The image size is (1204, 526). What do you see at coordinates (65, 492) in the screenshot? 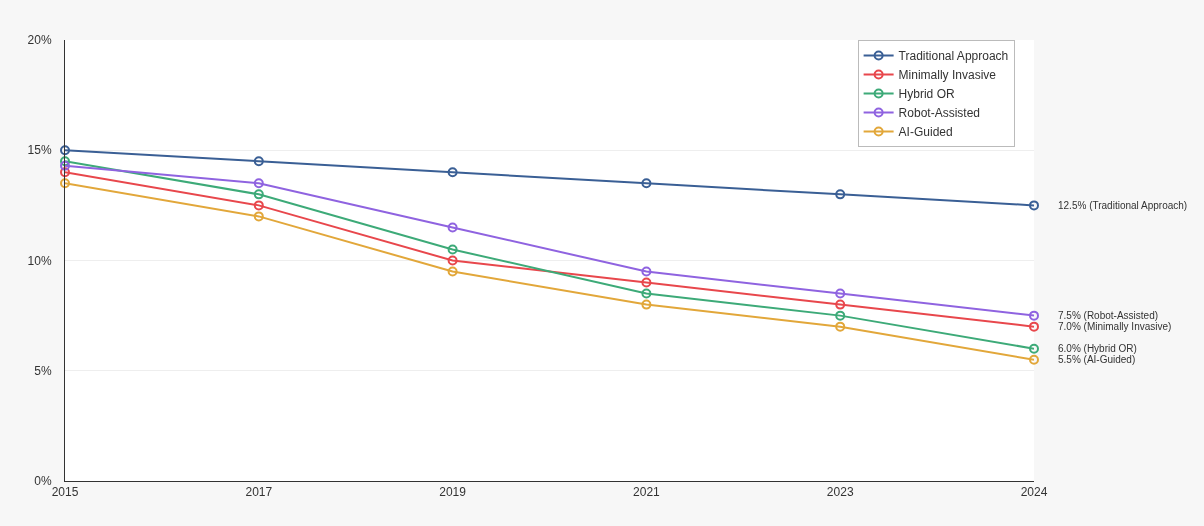
I see `x-tick-label: 2015` at bounding box center [65, 492].